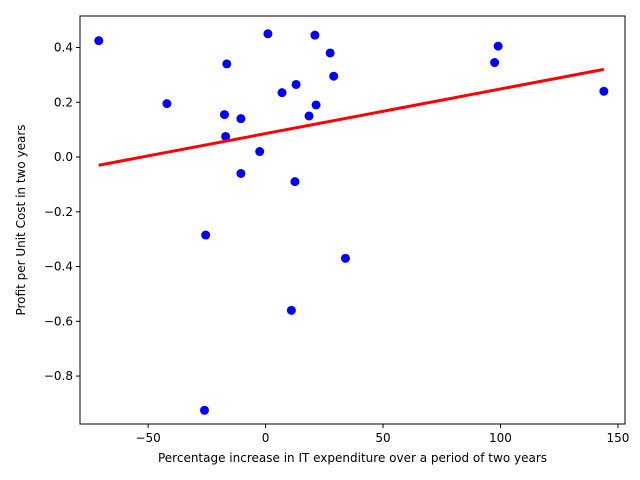  I want to click on y-tick-label: −0.2, so click(58, 212).